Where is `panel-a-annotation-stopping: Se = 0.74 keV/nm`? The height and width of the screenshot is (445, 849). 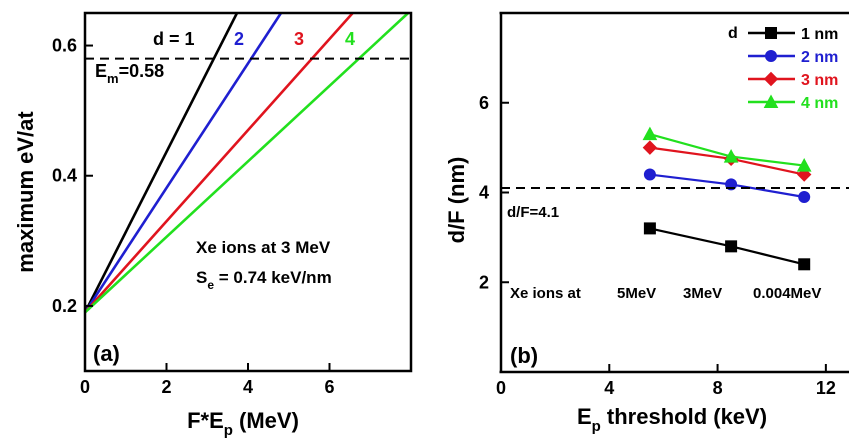 panel-a-annotation-stopping: Se = 0.74 keV/nm is located at coordinates (264, 280).